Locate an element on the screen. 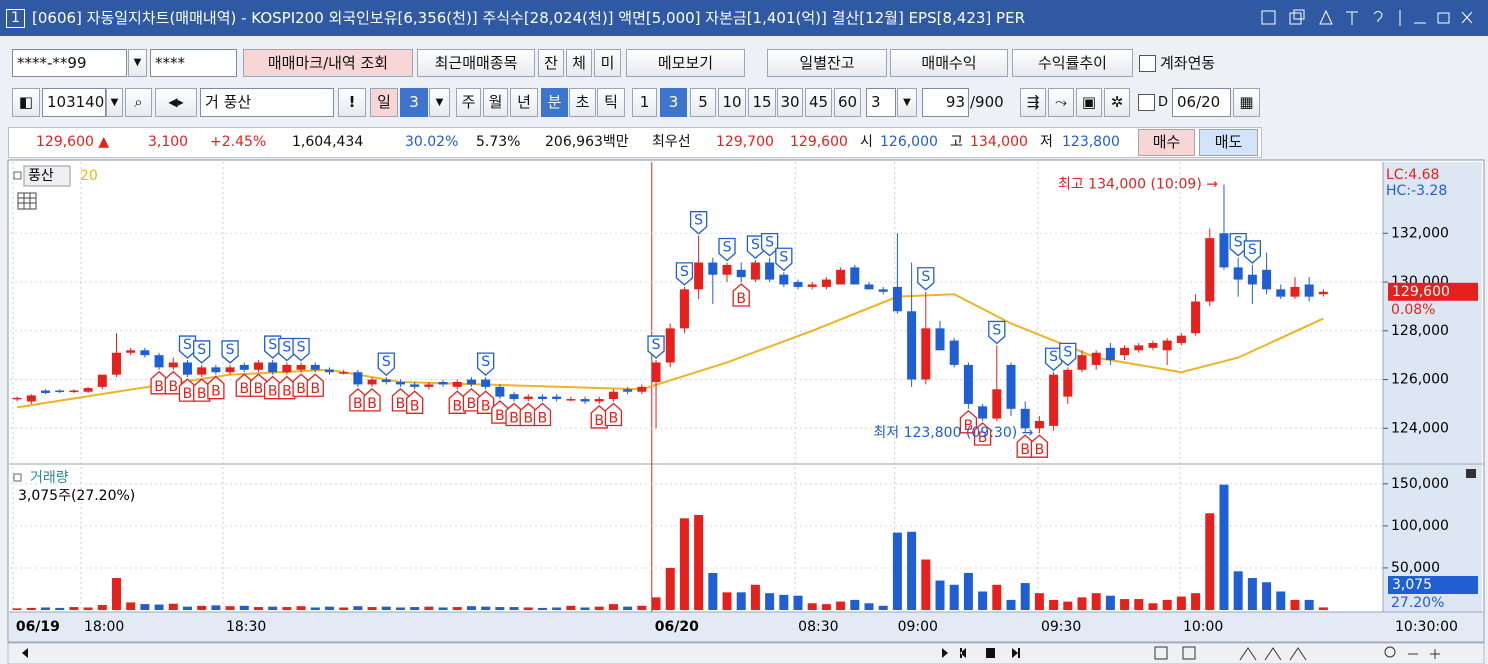  tool-icon: ⤳ is located at coordinates (1061, 102).